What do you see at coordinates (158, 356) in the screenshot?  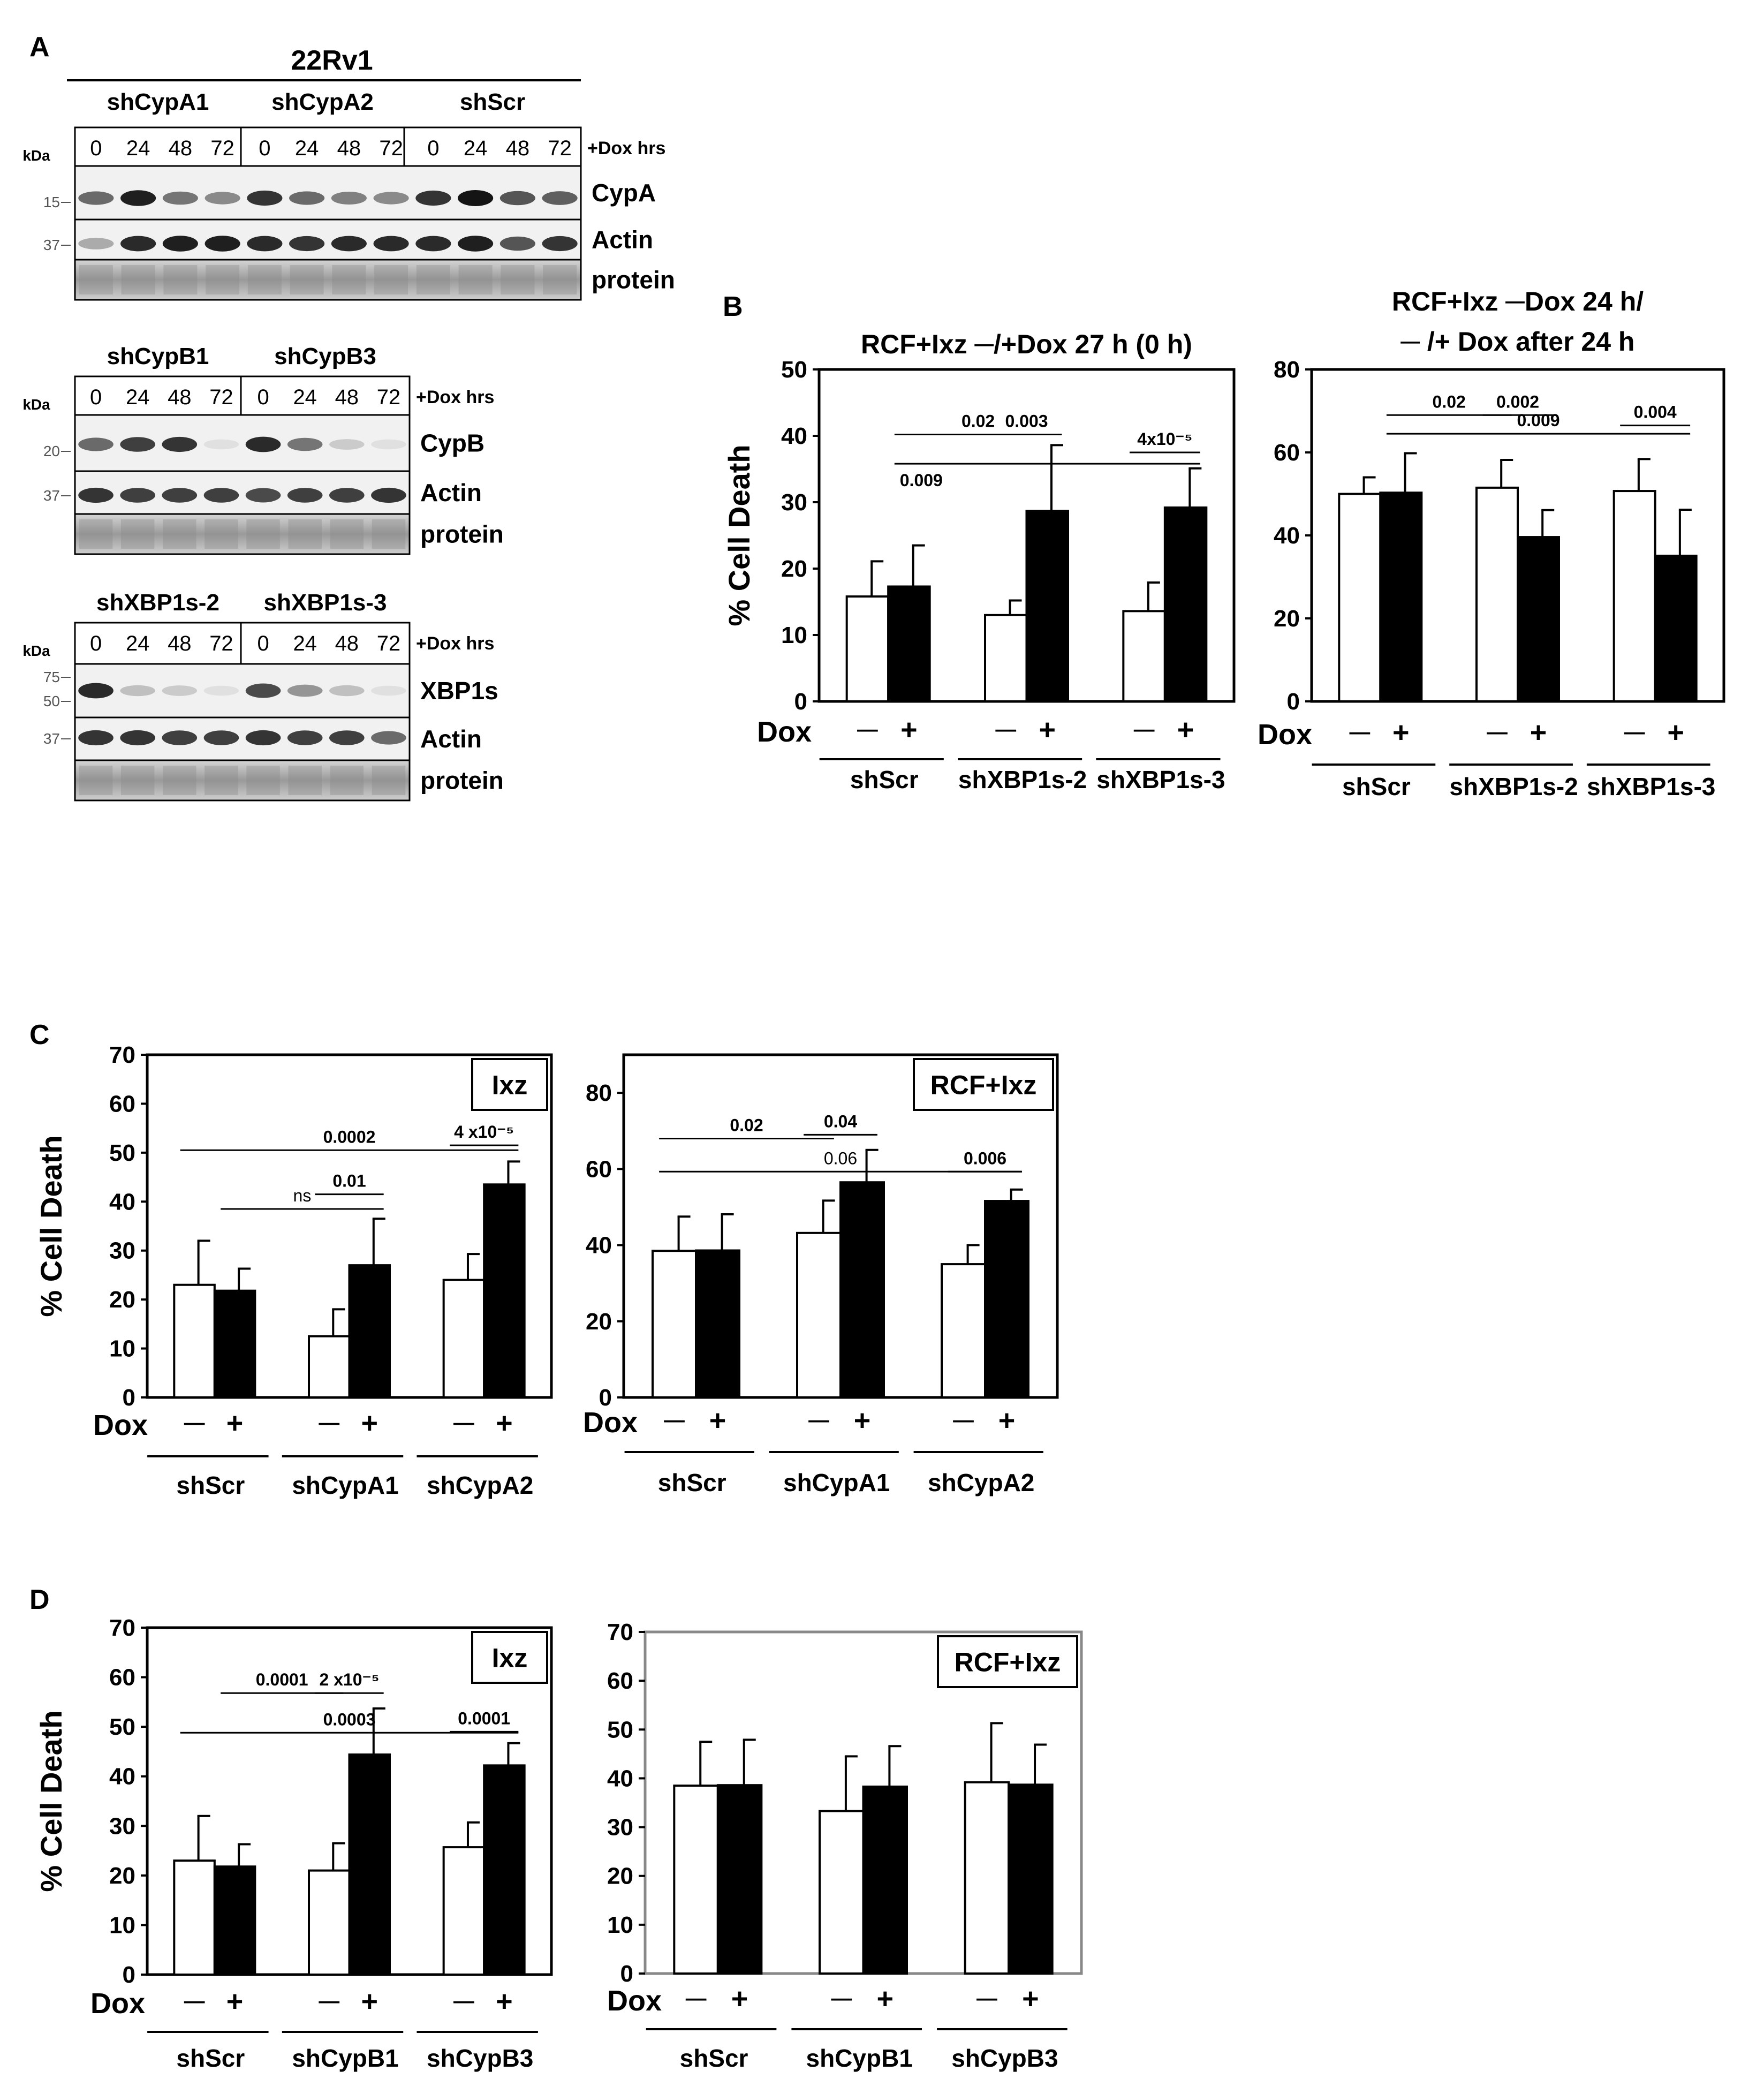 I see `blot-group-label: shCypB1` at bounding box center [158, 356].